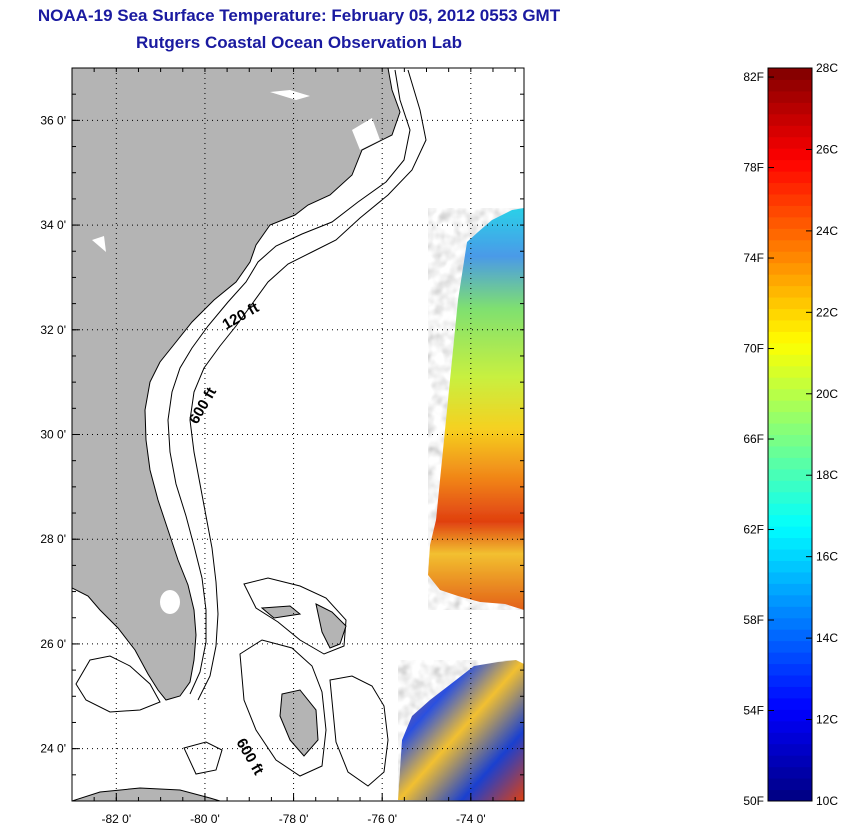 Image resolution: width=849 pixels, height=832 pixels. Describe the element at coordinates (281, 612) in the screenshot. I see `bahamas-island-grand` at that location.